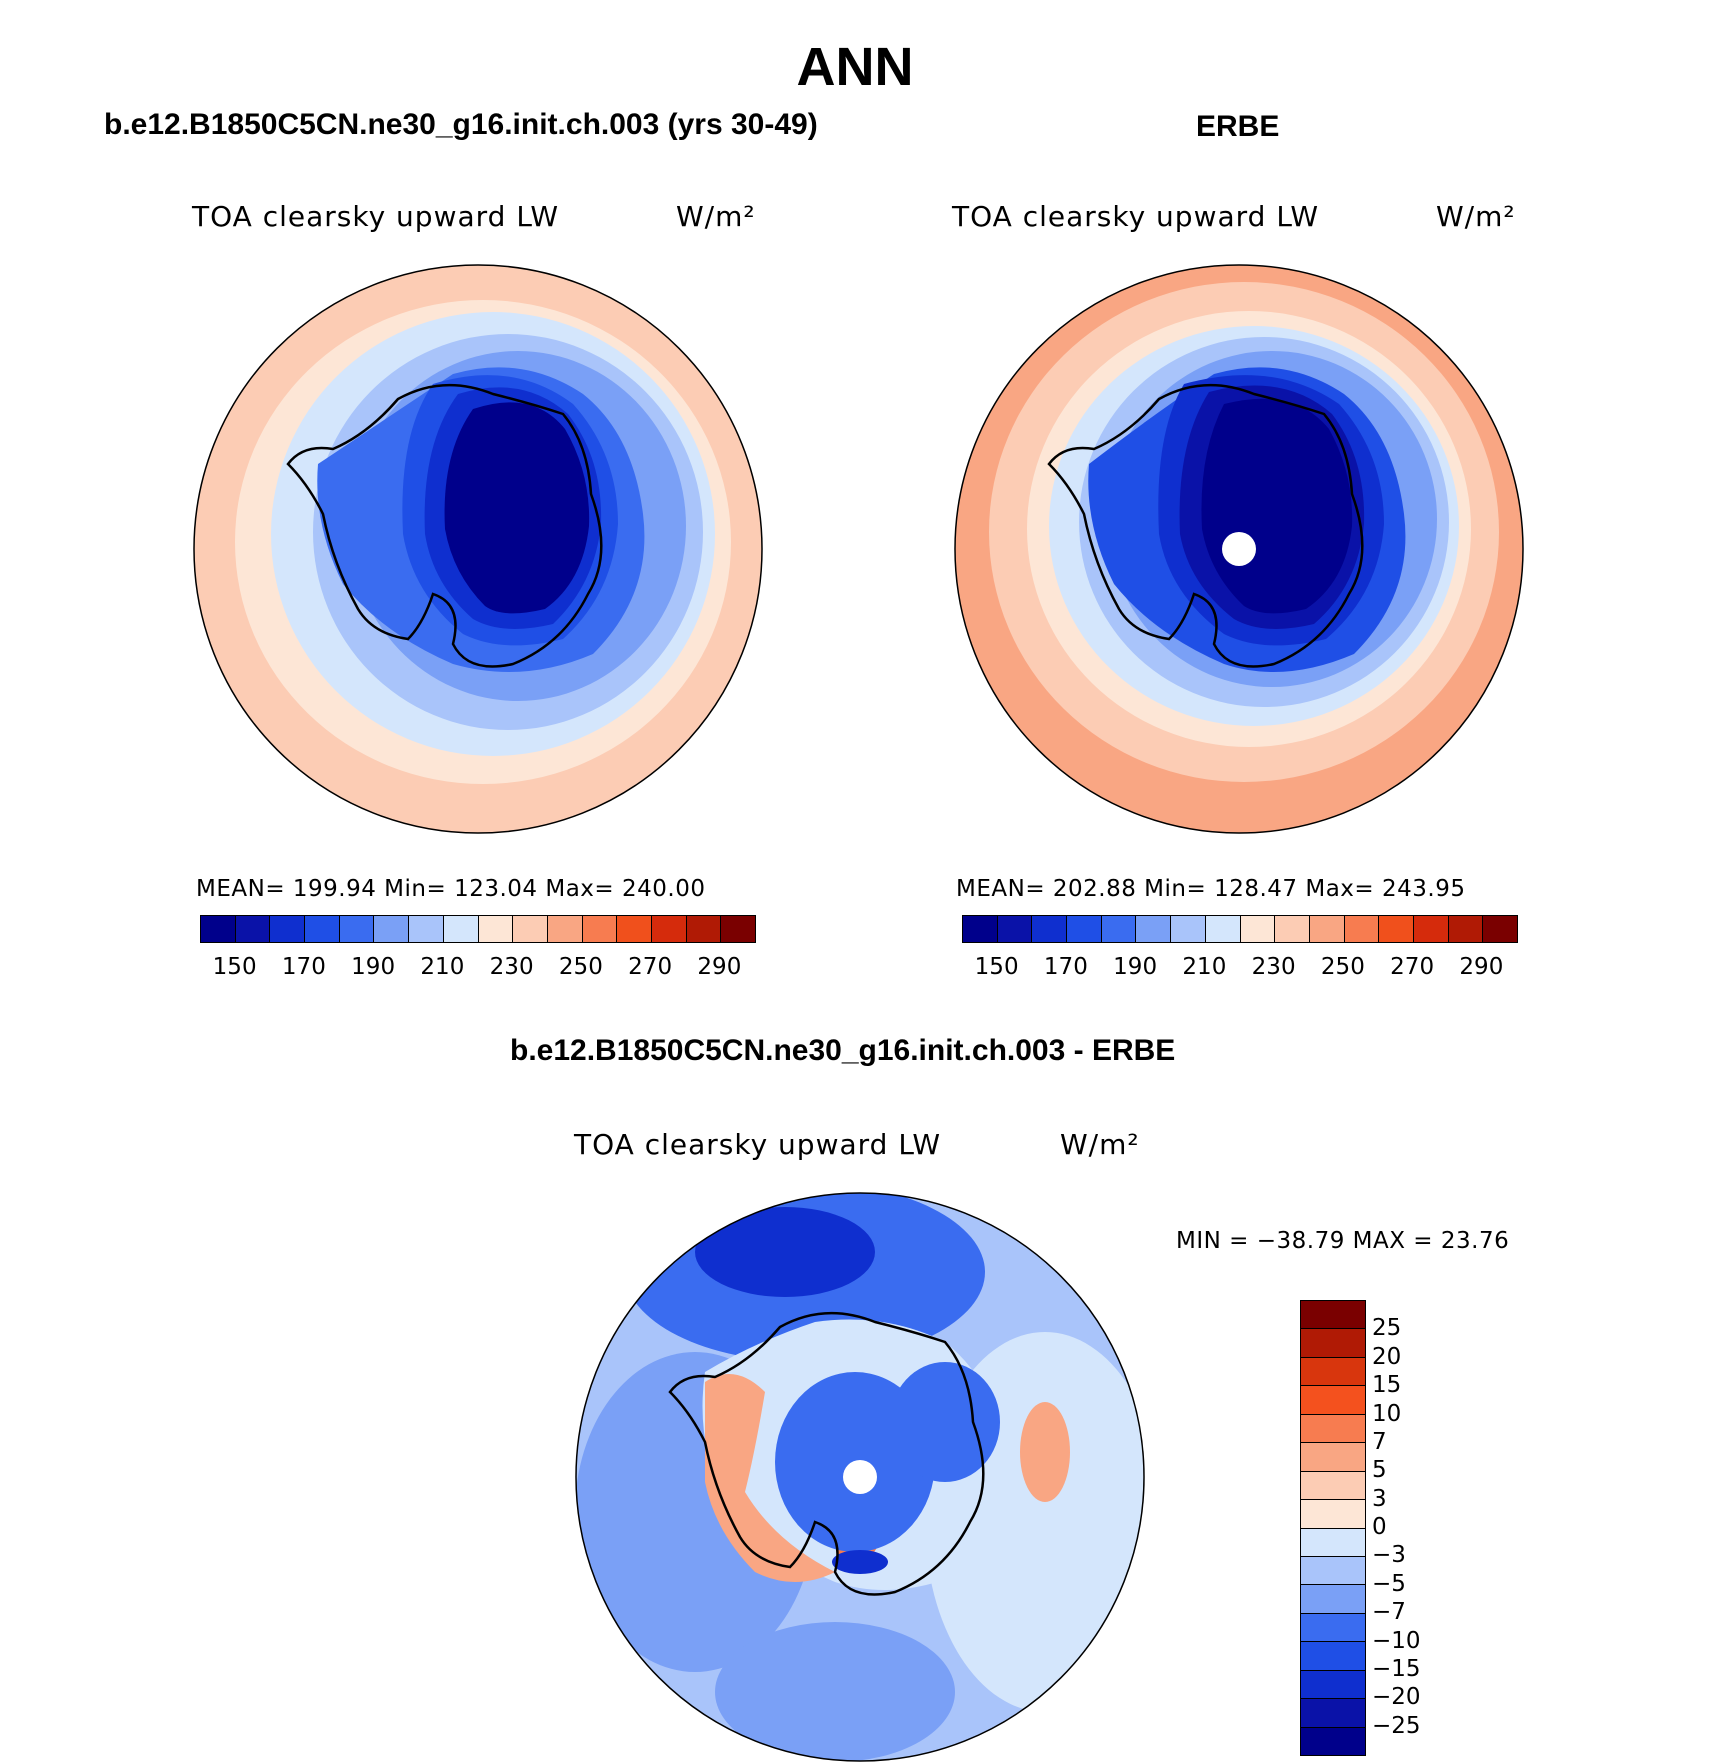 Image resolution: width=1710 pixels, height=1762 pixels. Describe the element at coordinates (1379, 1470) in the screenshot. I see `colorbar-tick-label: 5` at that location.